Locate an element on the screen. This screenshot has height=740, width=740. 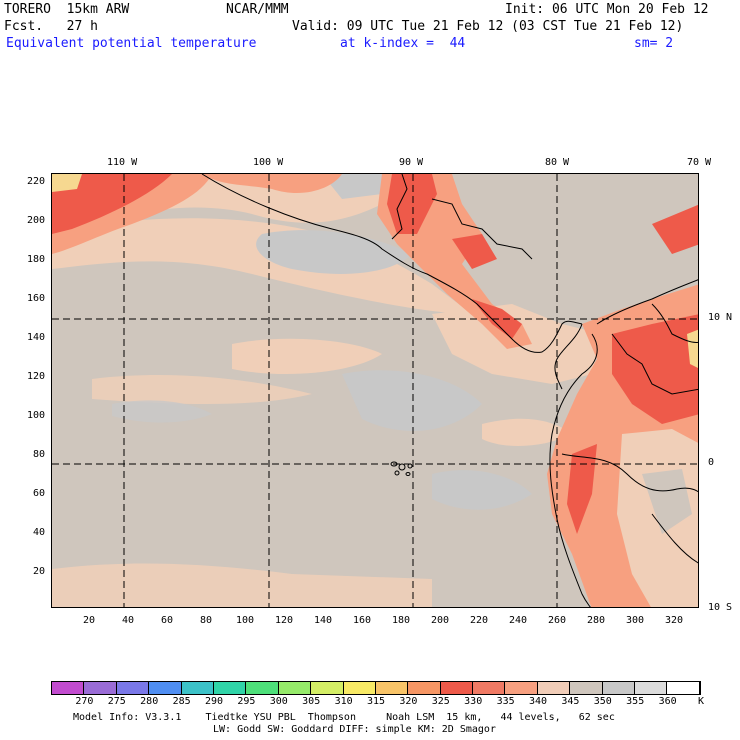
colorbar is located at coordinates (376, 688).